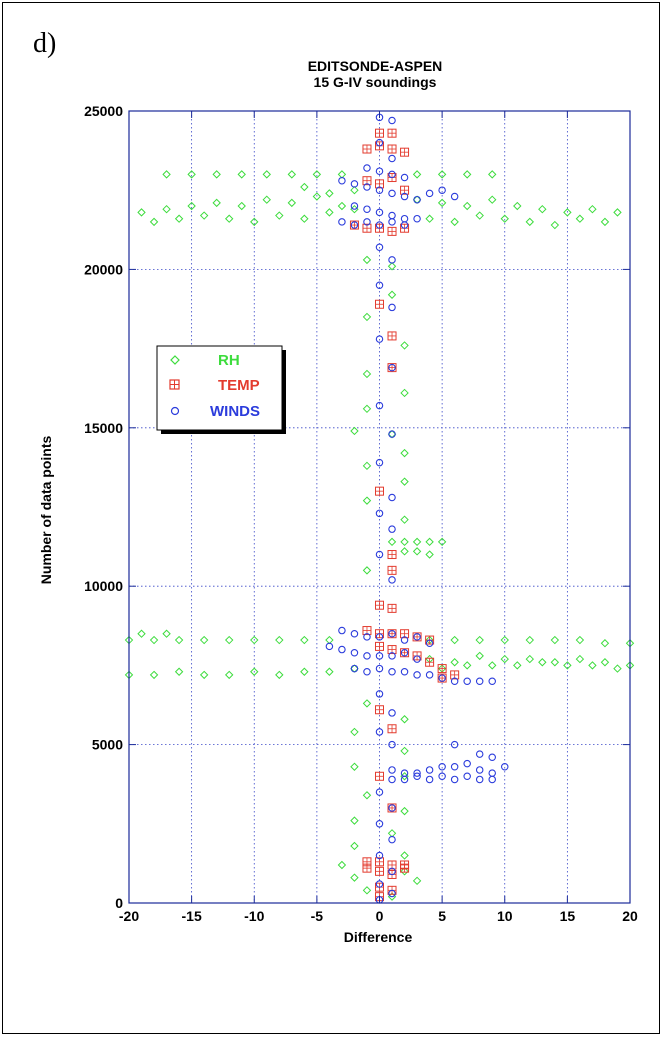 This screenshot has height=1038, width=664. Describe the element at coordinates (378, 937) in the screenshot. I see `x-axis-label: Difference` at that location.